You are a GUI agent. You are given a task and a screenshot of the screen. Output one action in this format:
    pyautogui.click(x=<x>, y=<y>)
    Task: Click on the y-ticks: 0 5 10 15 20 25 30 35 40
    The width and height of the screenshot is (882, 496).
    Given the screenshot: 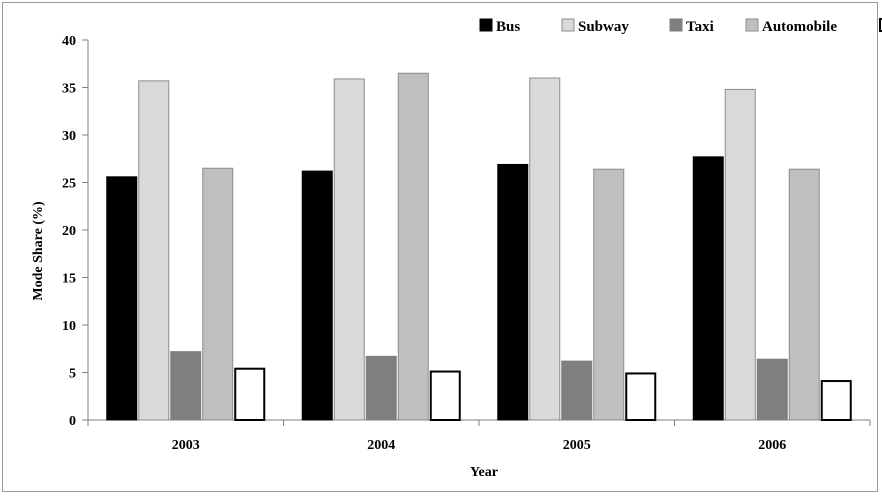 What is the action you would take?
    pyautogui.click(x=75, y=231)
    